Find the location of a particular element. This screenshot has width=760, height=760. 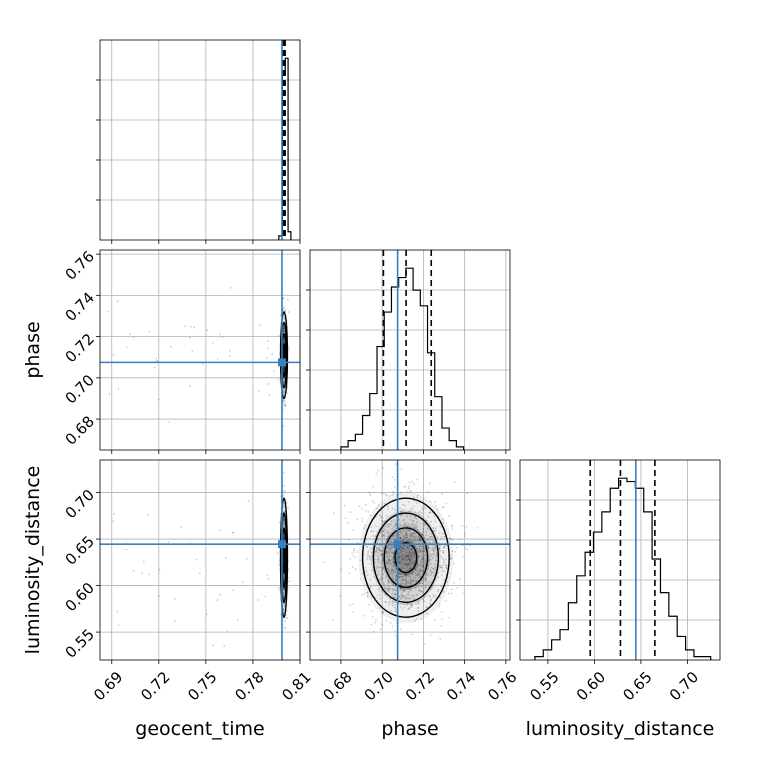

density-level is located at coordinates (406, 558).